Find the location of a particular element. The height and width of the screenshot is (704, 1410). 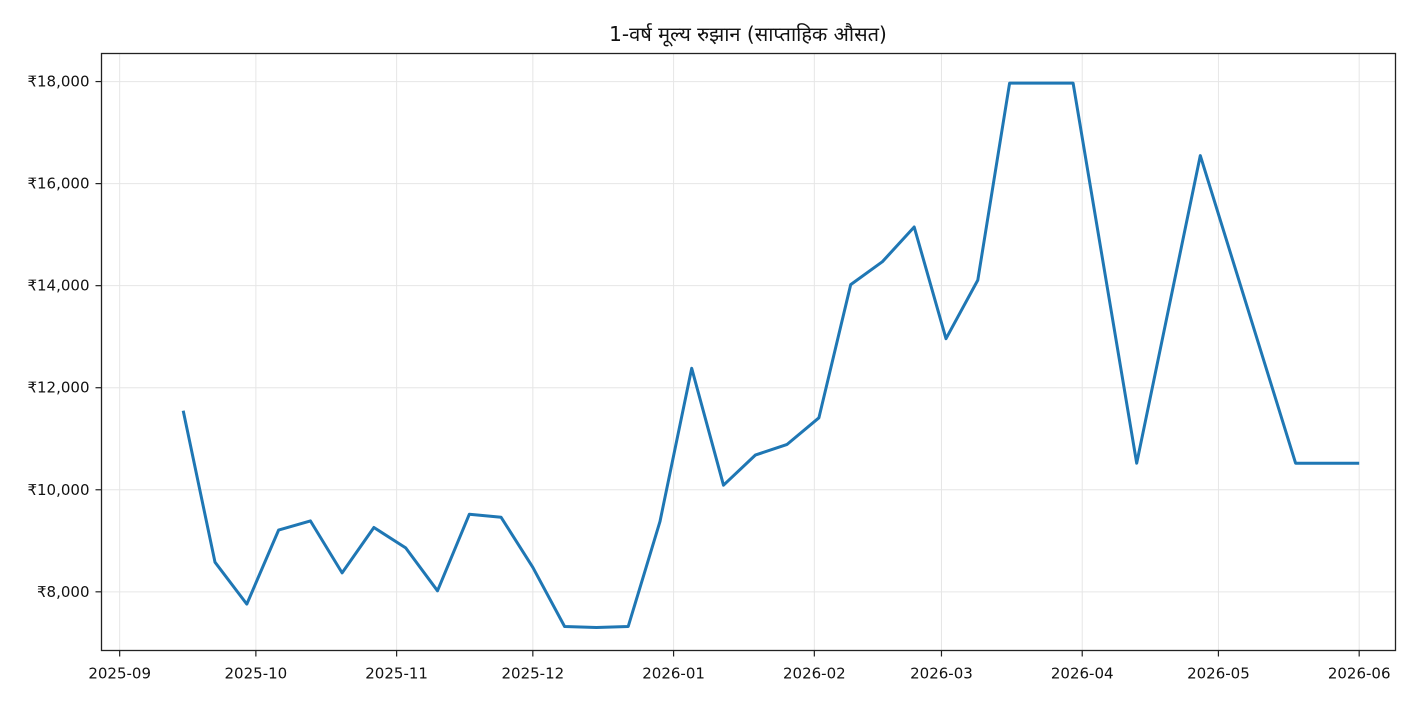

x-tick-label: 2025-11 is located at coordinates (396, 674).